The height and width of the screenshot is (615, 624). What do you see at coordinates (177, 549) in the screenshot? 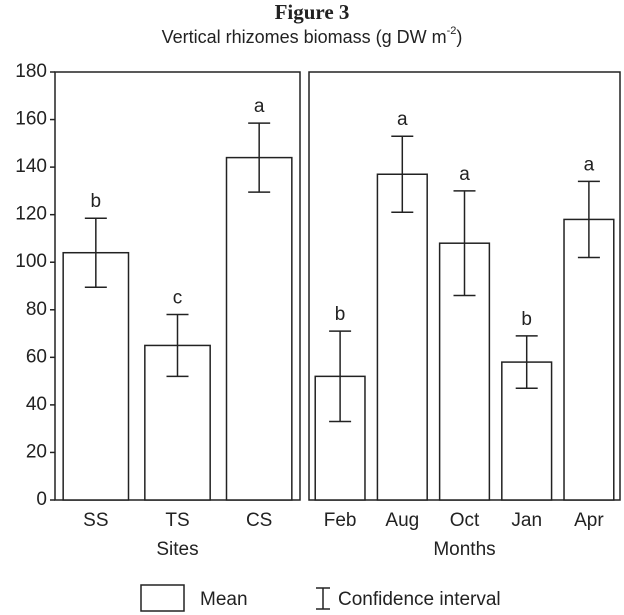
I see `x-axis-label: Sites` at bounding box center [177, 549].